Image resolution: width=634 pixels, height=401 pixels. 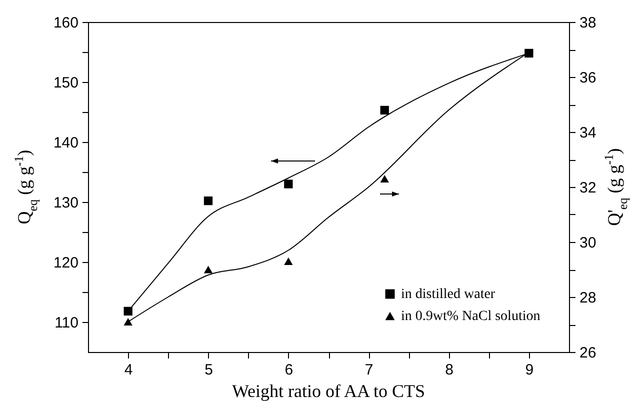 I want to click on legend-label: in 0.9wt% NaCl solution, so click(x=470, y=316).